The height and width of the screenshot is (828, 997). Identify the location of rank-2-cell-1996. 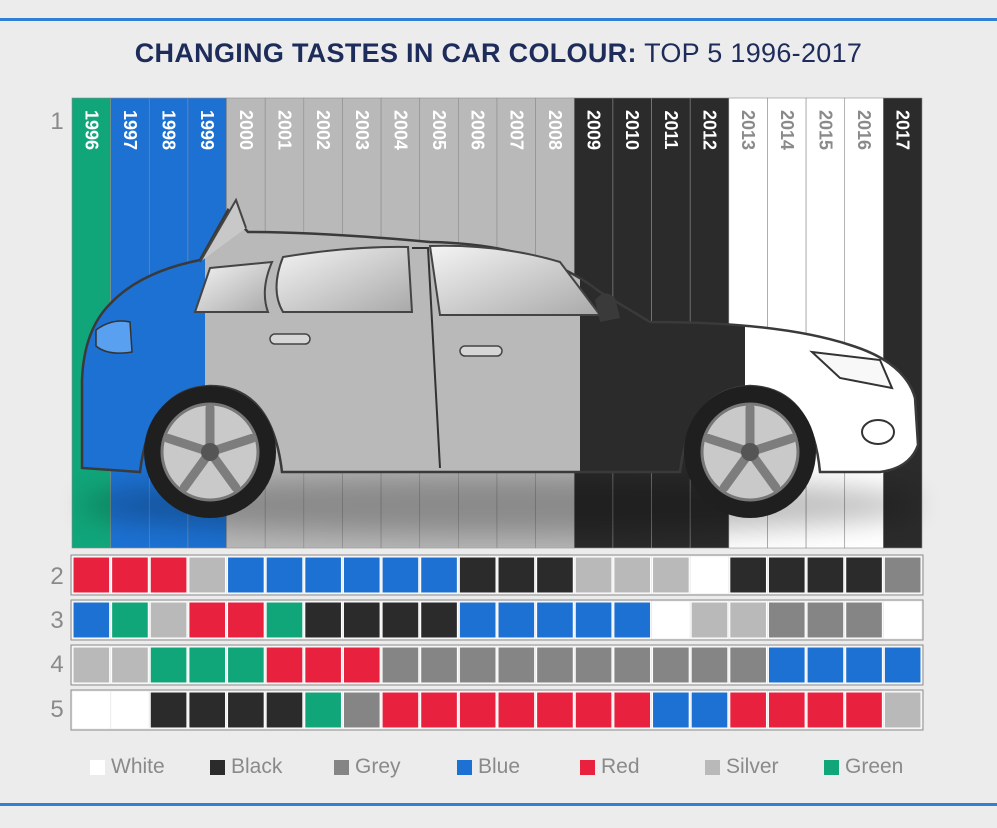
(91, 575).